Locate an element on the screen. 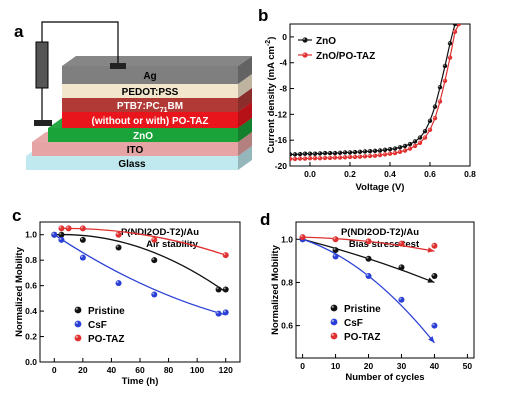 The width and height of the screenshot is (521, 406). y-tick-label: 0.8 is located at coordinates (31, 260).